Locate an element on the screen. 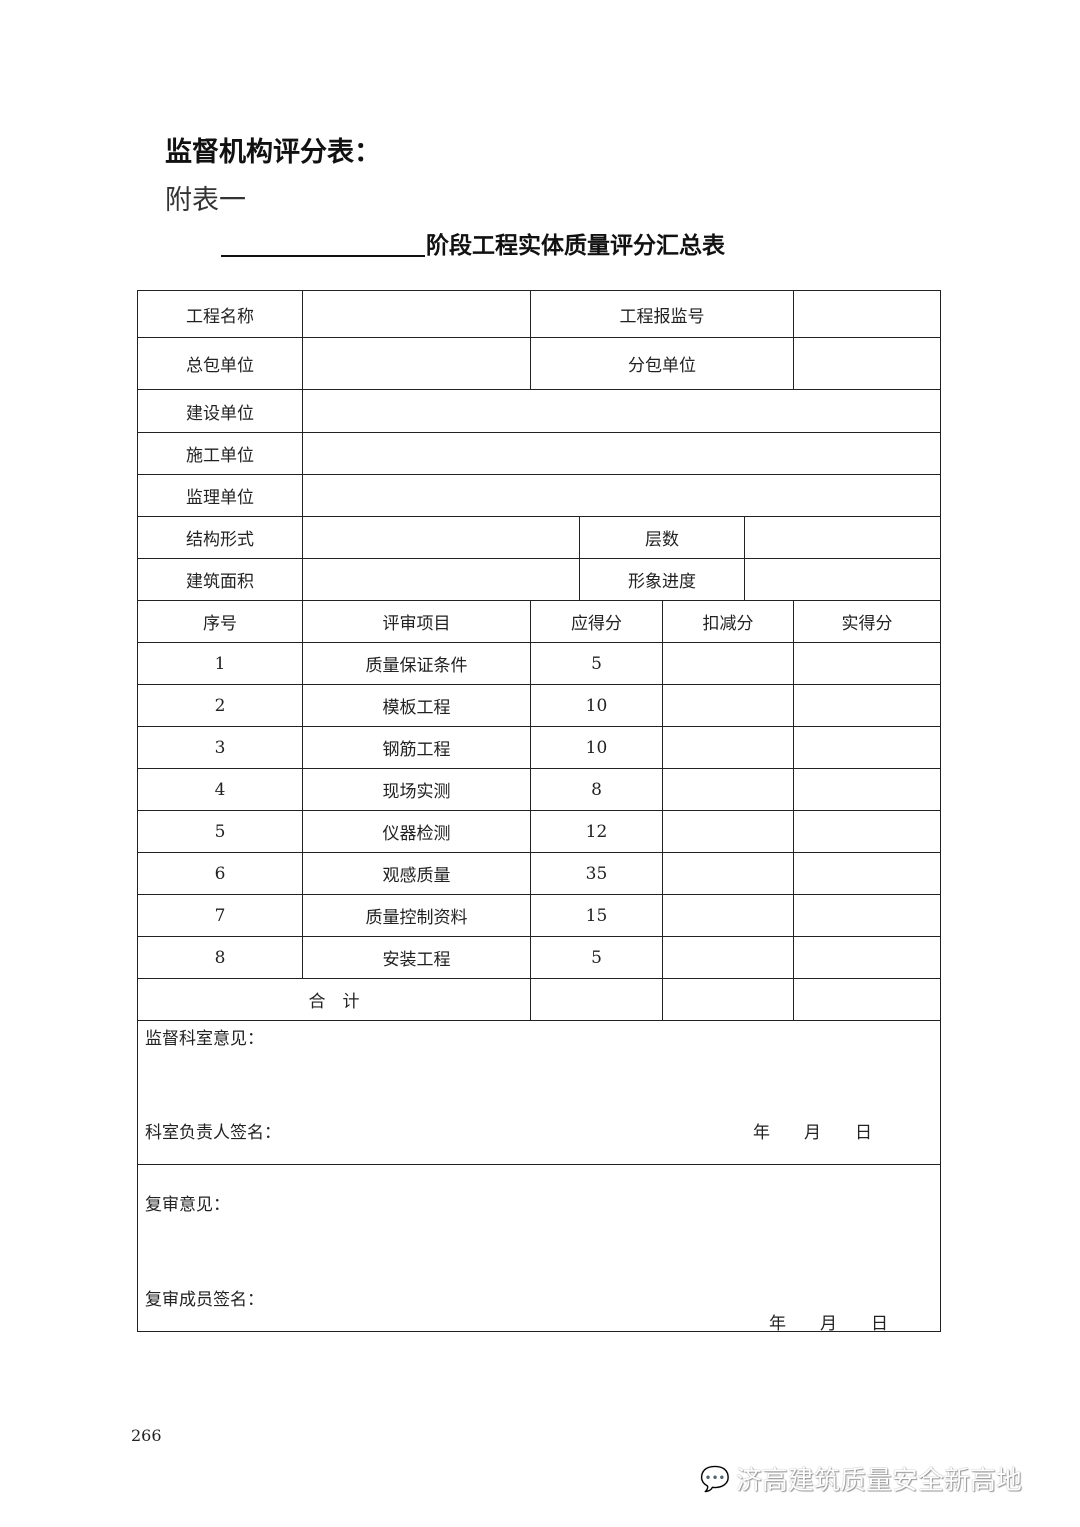 This screenshot has height=1527, width=1080. watermark-text: 济高建筑质量安全新高地 is located at coordinates (878, 1481).